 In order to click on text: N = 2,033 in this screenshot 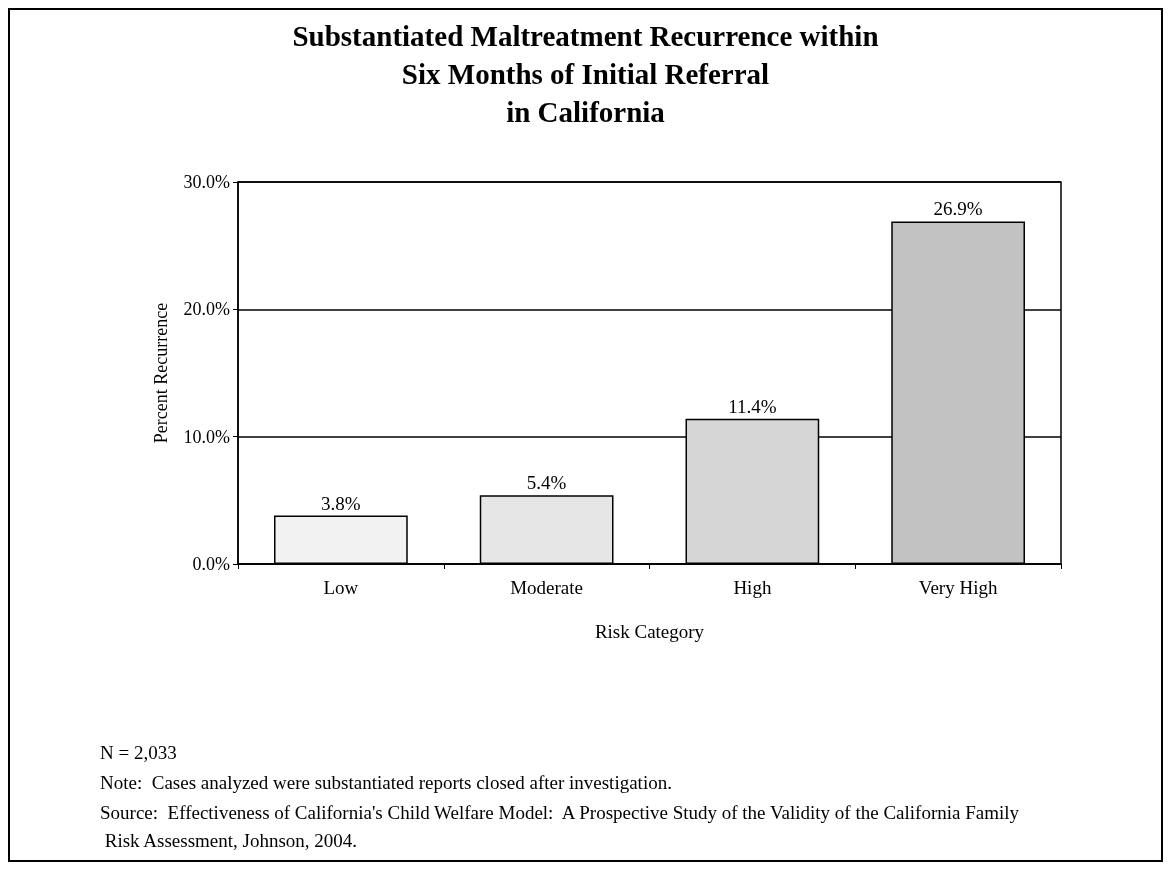, I will do `click(138, 752)`.